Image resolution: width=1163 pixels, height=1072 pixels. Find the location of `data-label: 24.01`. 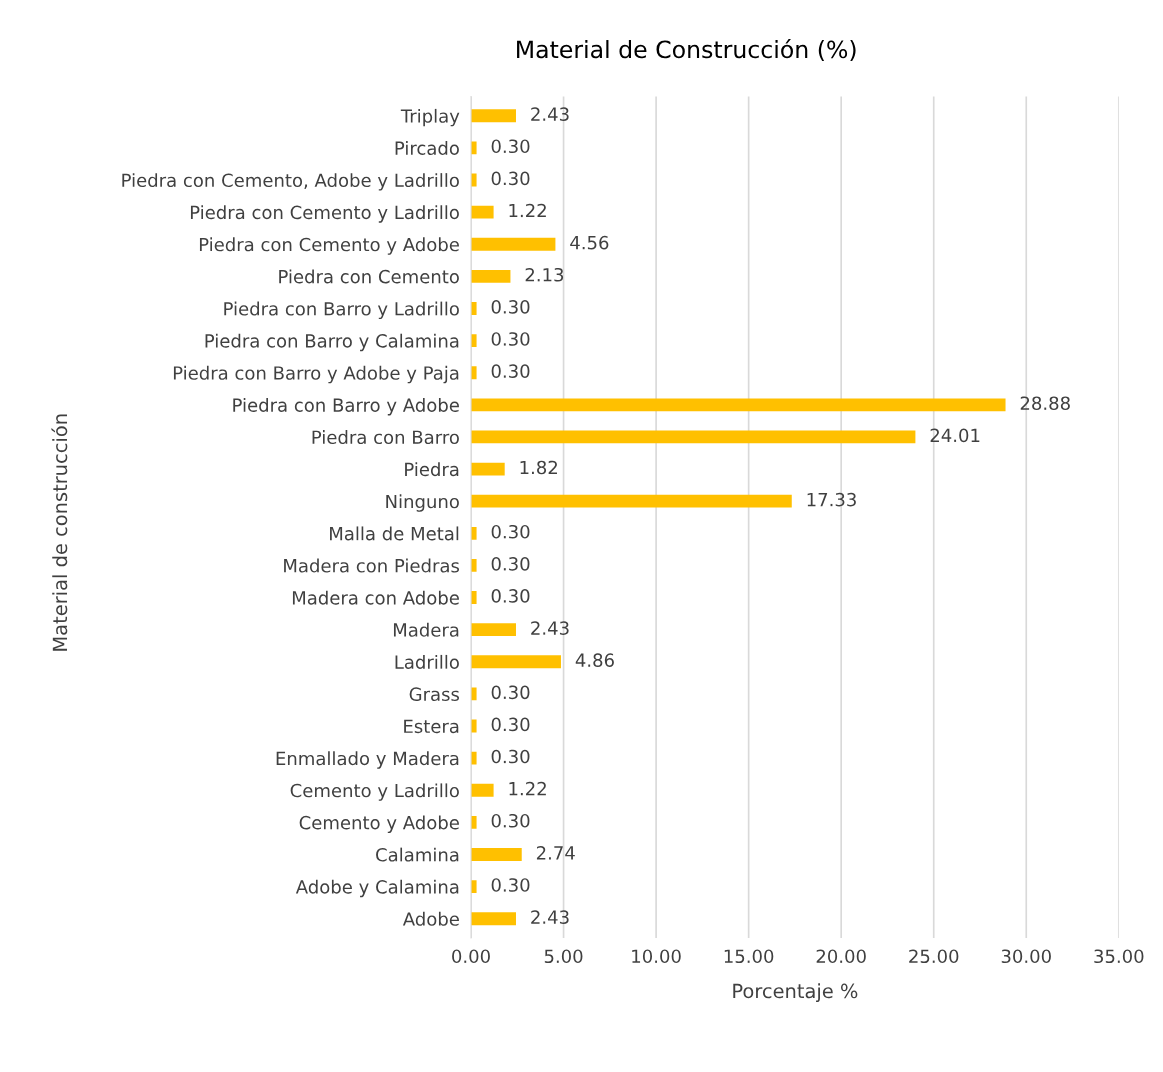

data-label: 24.01 is located at coordinates (955, 435).